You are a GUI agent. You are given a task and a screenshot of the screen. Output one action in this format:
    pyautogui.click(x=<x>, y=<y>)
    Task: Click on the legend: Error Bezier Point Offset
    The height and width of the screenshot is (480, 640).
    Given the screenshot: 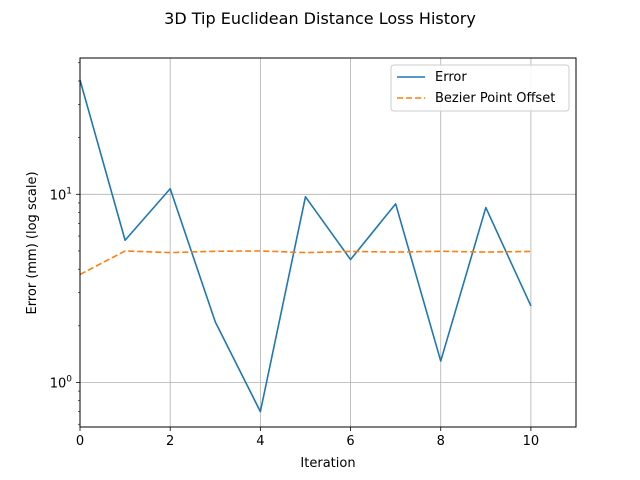 What is the action you would take?
    pyautogui.click(x=480, y=88)
    